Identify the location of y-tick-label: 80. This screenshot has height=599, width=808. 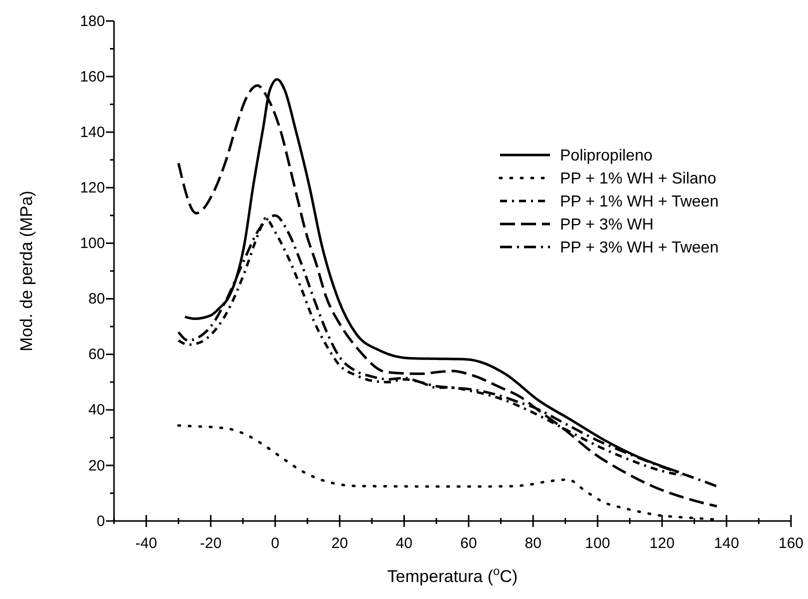
(96, 299).